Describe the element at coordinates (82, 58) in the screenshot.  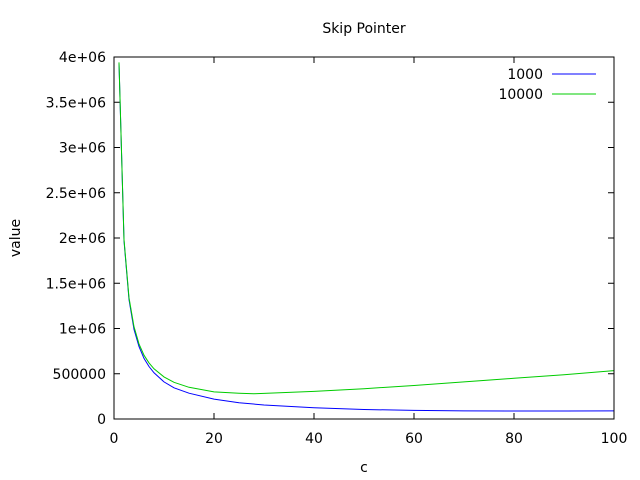
I see `y-tick-label: 4e+06` at that location.